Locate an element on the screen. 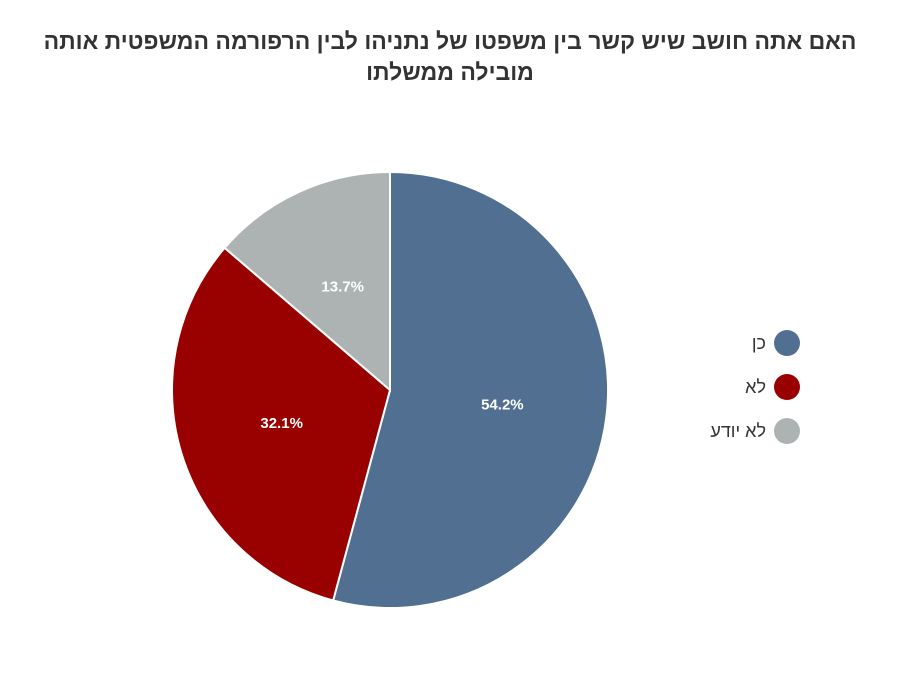 This screenshot has width=900, height=700. legend: כן לא לא יודע is located at coordinates (745, 396).